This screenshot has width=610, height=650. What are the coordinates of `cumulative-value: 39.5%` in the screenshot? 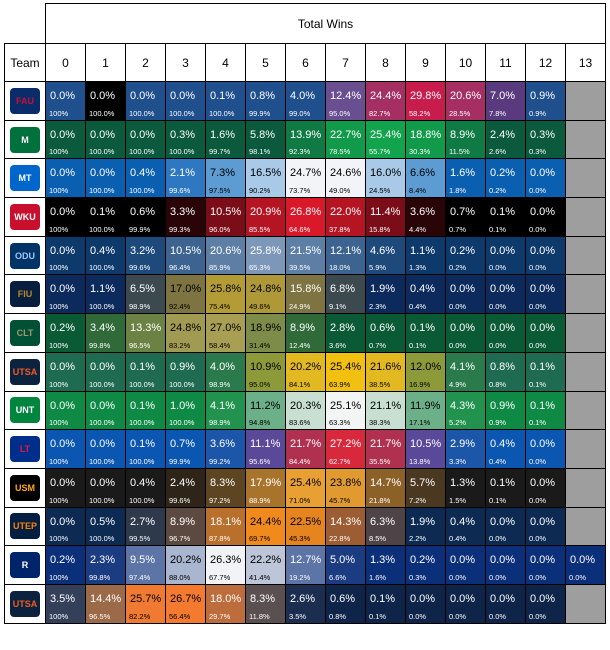 It's located at (300, 268).